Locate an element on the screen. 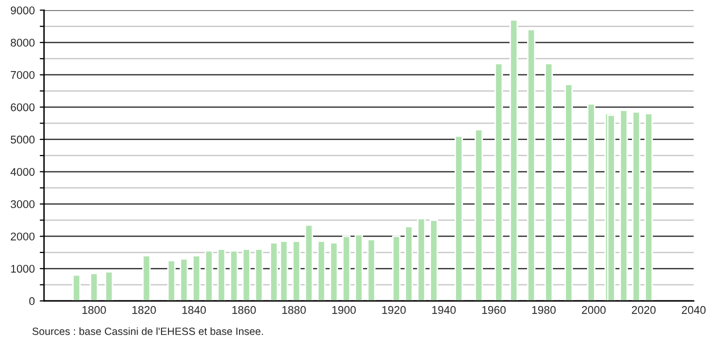 The height and width of the screenshot is (340, 710). y-tick-label: 5000 is located at coordinates (22, 140).